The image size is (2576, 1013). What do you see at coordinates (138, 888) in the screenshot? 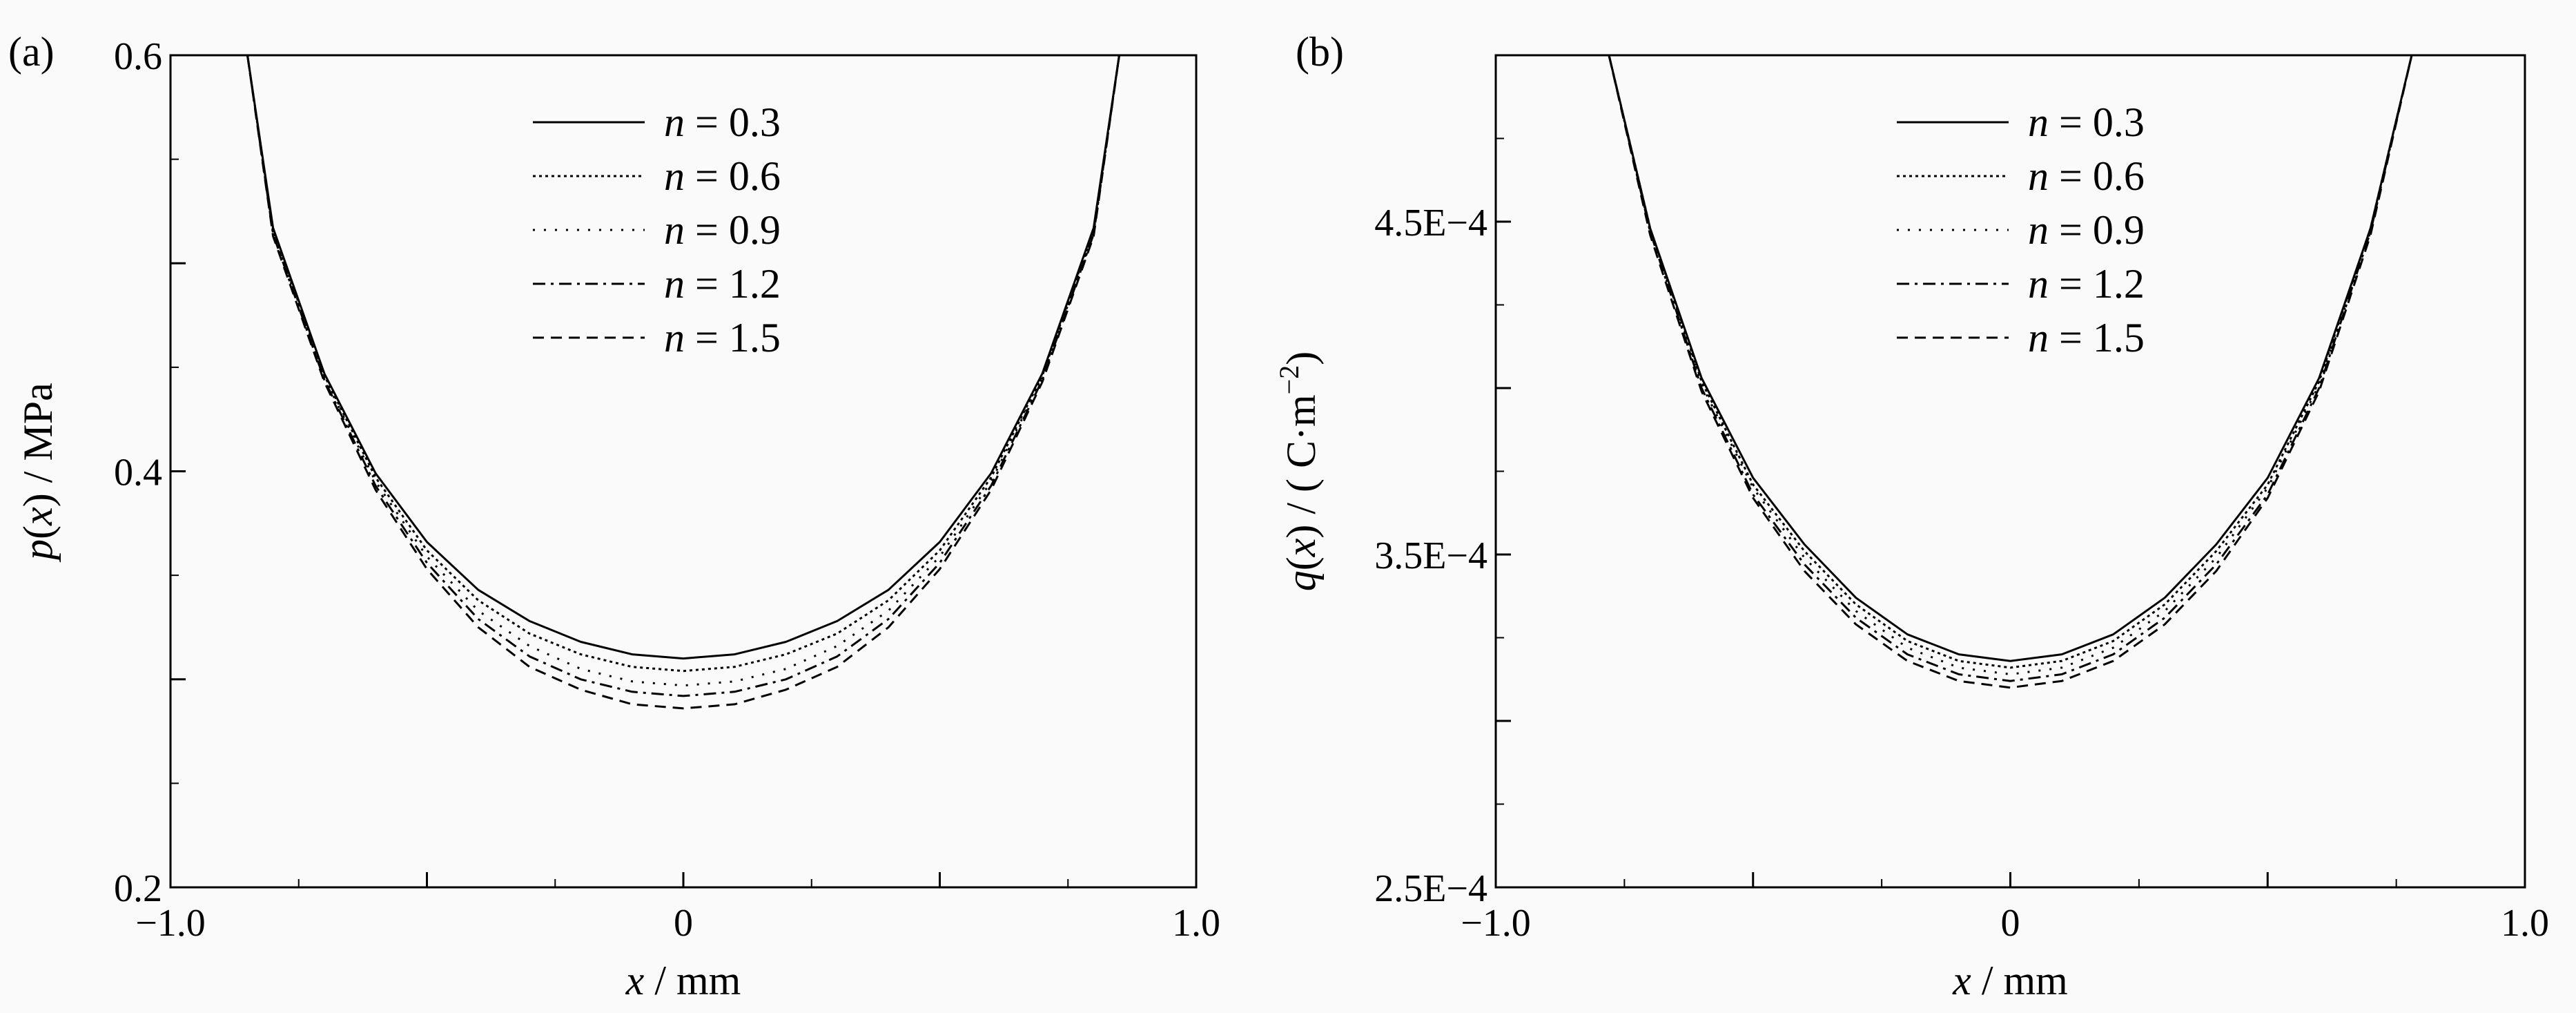
I see `y-tick-label: 0.2` at bounding box center [138, 888].